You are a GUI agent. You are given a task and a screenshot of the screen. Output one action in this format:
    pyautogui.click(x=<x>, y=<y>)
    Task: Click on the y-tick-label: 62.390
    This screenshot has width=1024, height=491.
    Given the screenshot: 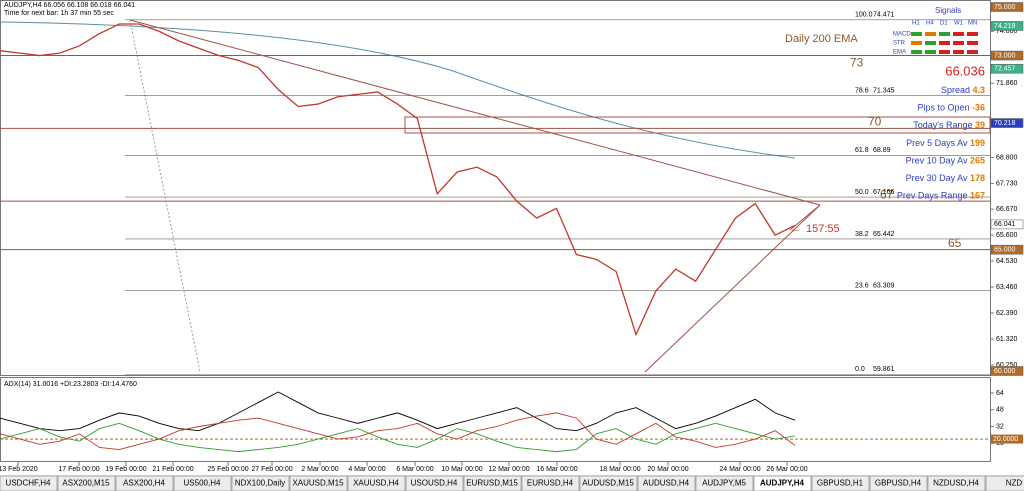 What is the action you would take?
    pyautogui.click(x=1007, y=313)
    